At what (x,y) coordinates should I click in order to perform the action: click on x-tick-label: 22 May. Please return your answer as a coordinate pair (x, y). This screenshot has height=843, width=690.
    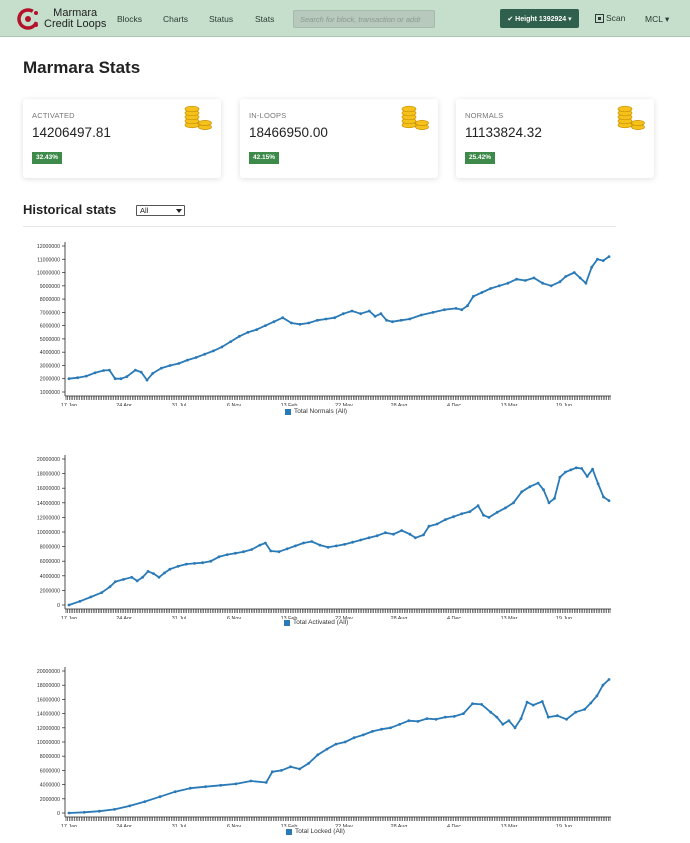
    Looking at the image, I should click on (344, 617).